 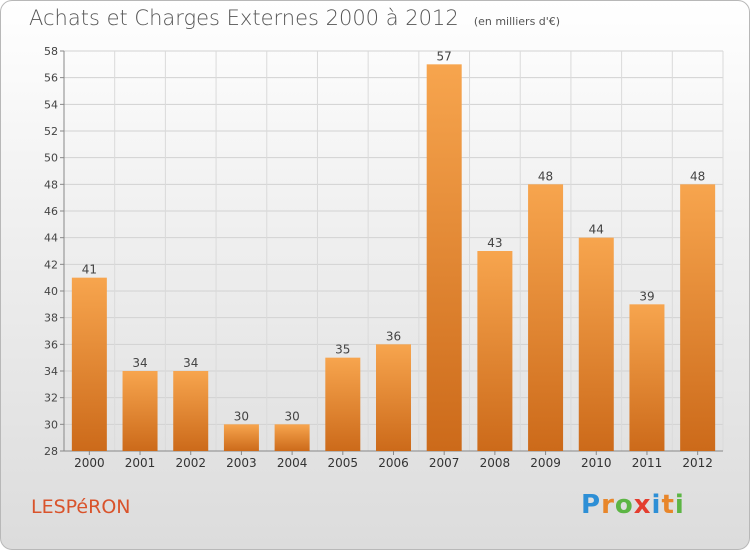 I want to click on bar-2006, so click(x=393, y=397).